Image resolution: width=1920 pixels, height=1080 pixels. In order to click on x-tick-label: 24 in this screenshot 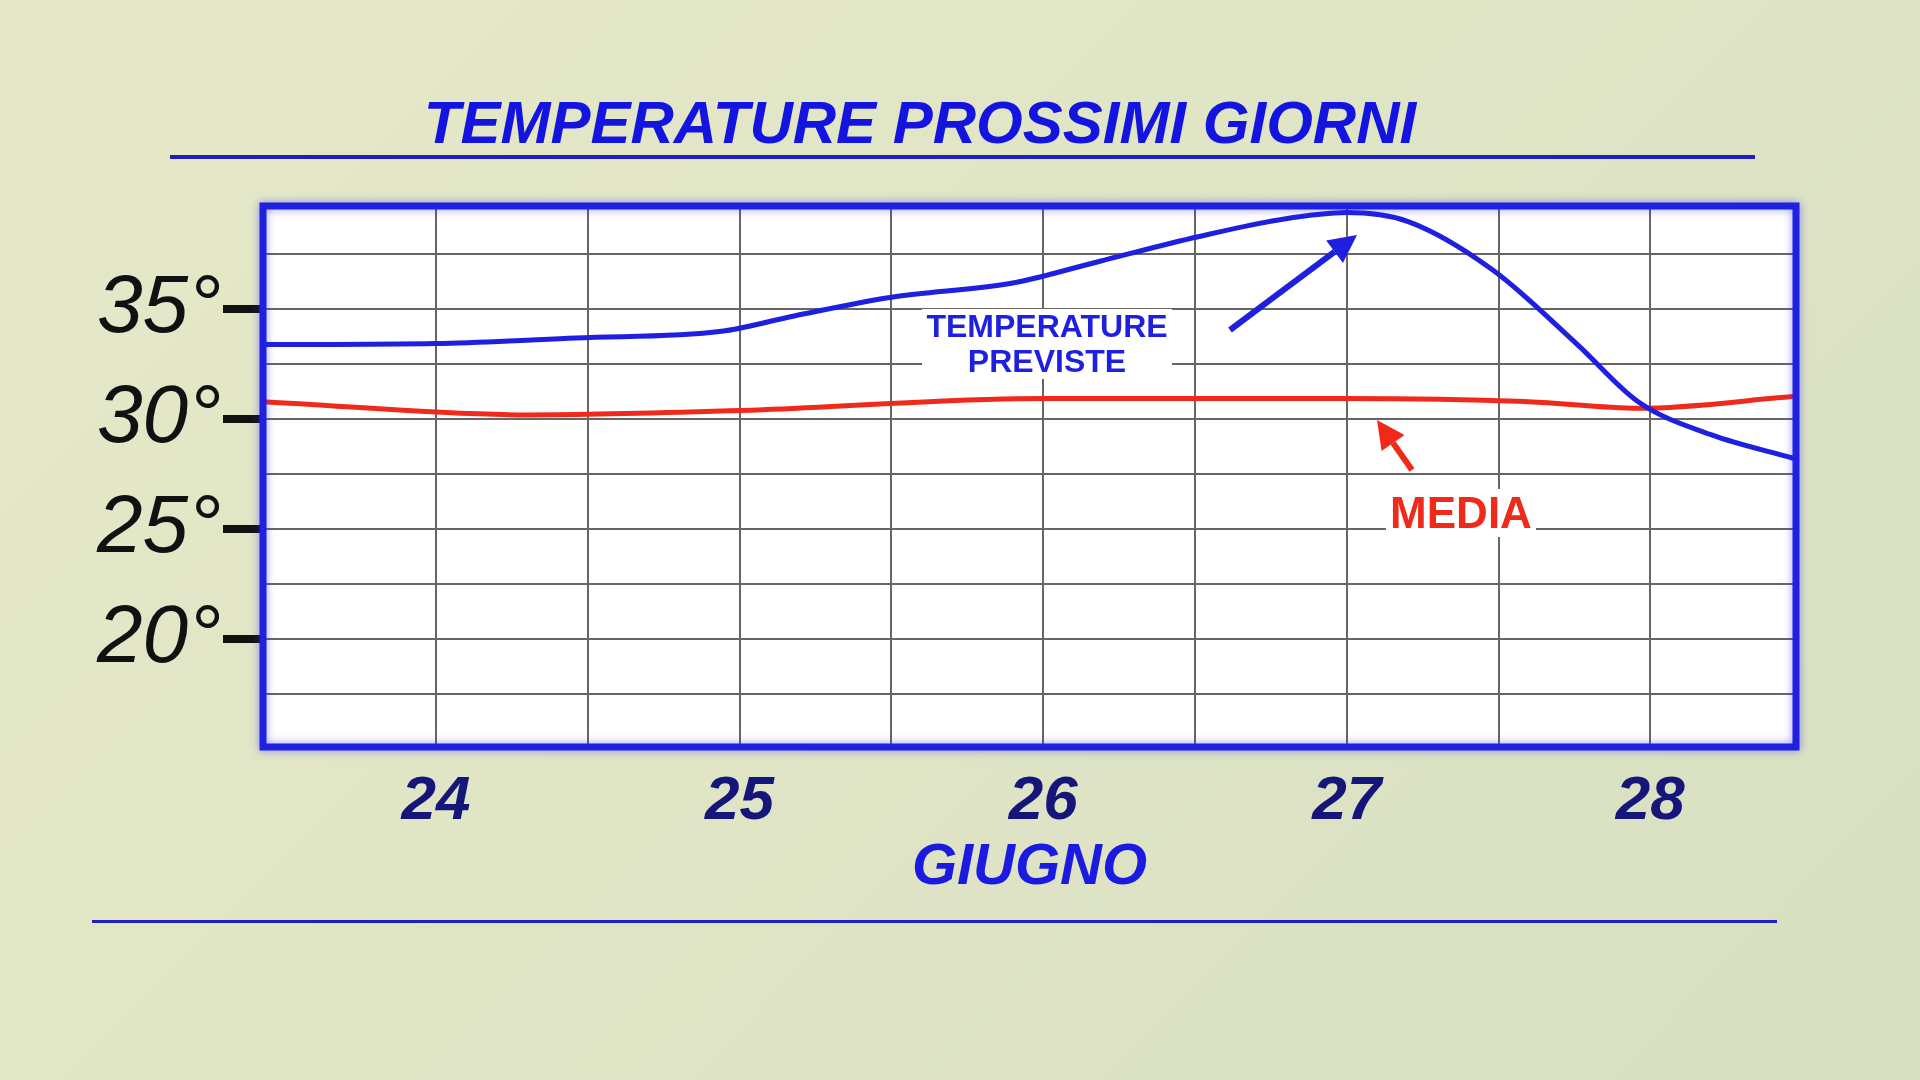, I will do `click(435, 798)`.